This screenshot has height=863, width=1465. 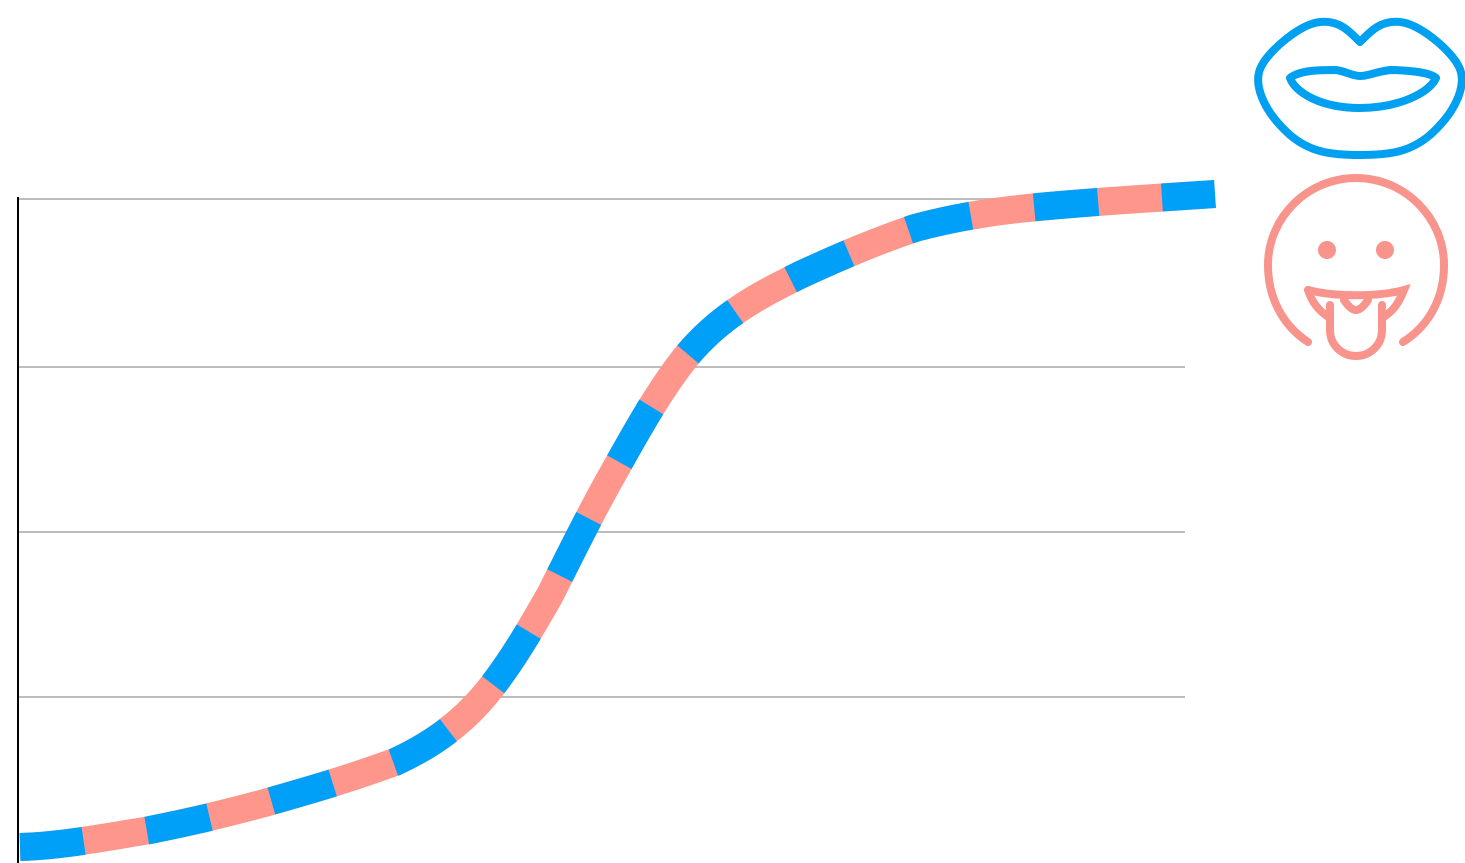 I want to click on lips-outline, so click(x=1359, y=88).